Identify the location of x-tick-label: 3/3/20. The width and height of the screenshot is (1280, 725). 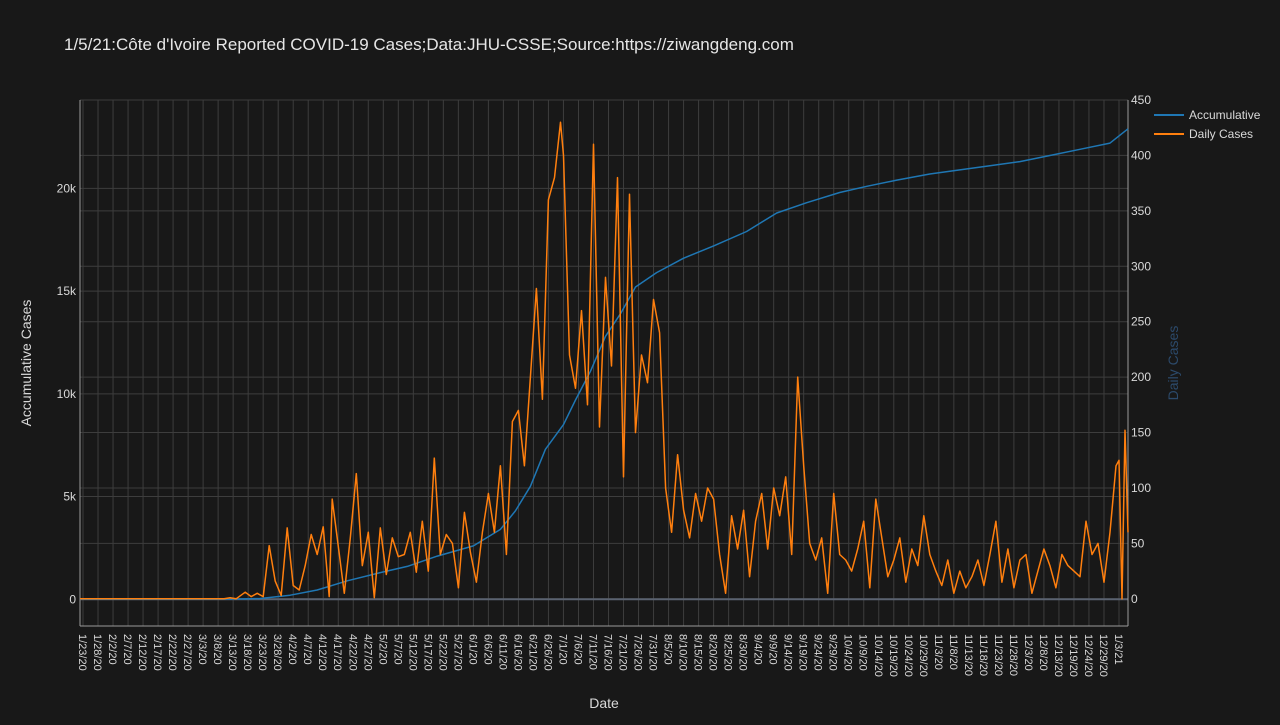
(202, 649).